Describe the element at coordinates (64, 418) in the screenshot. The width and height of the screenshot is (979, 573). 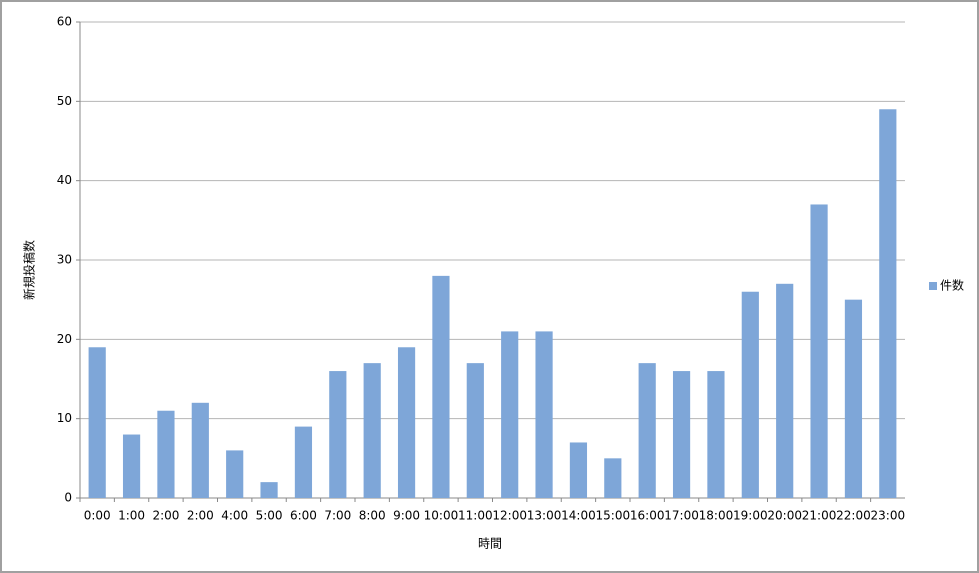
I see `y-tick-label: 10` at that location.